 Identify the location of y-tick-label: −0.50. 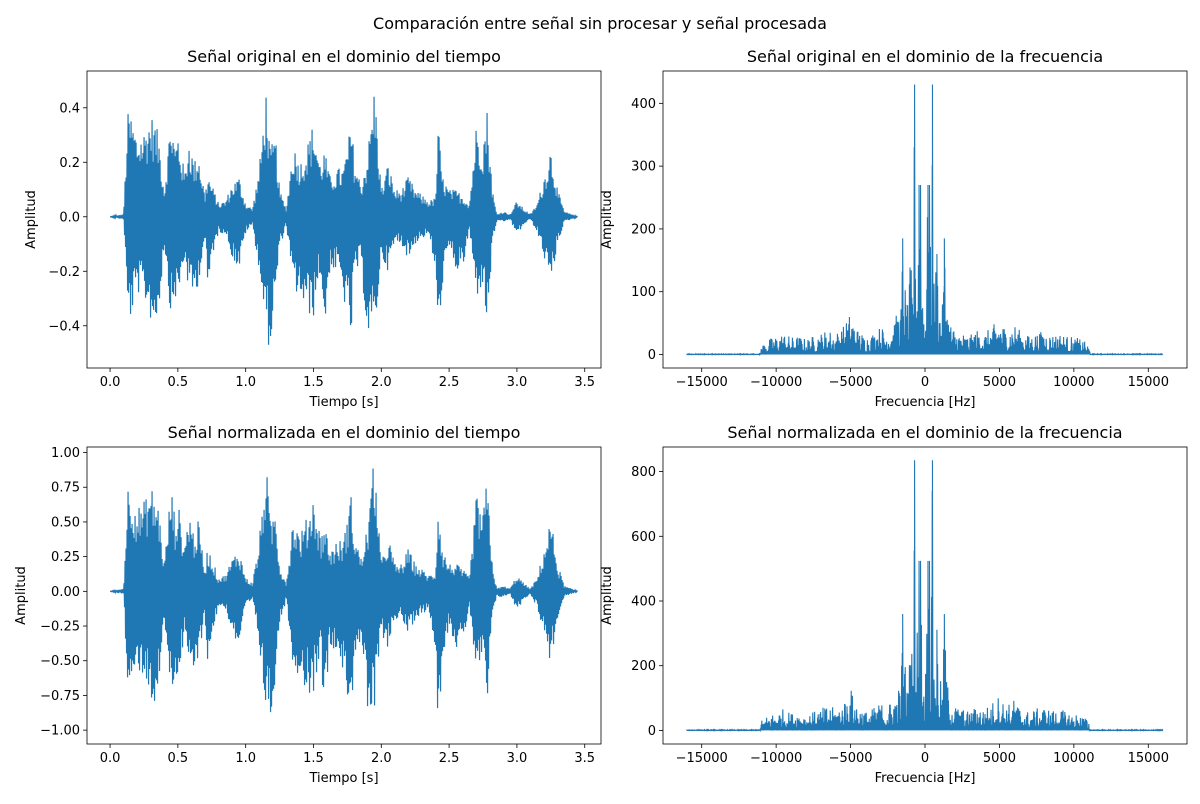
(60, 661).